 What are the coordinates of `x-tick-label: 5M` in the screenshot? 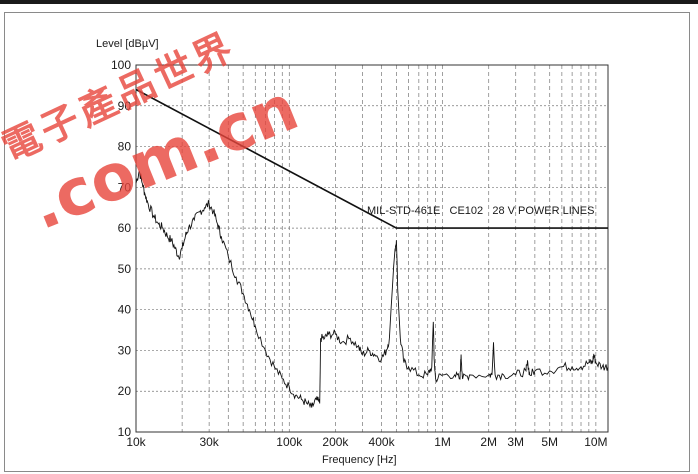 It's located at (549, 442).